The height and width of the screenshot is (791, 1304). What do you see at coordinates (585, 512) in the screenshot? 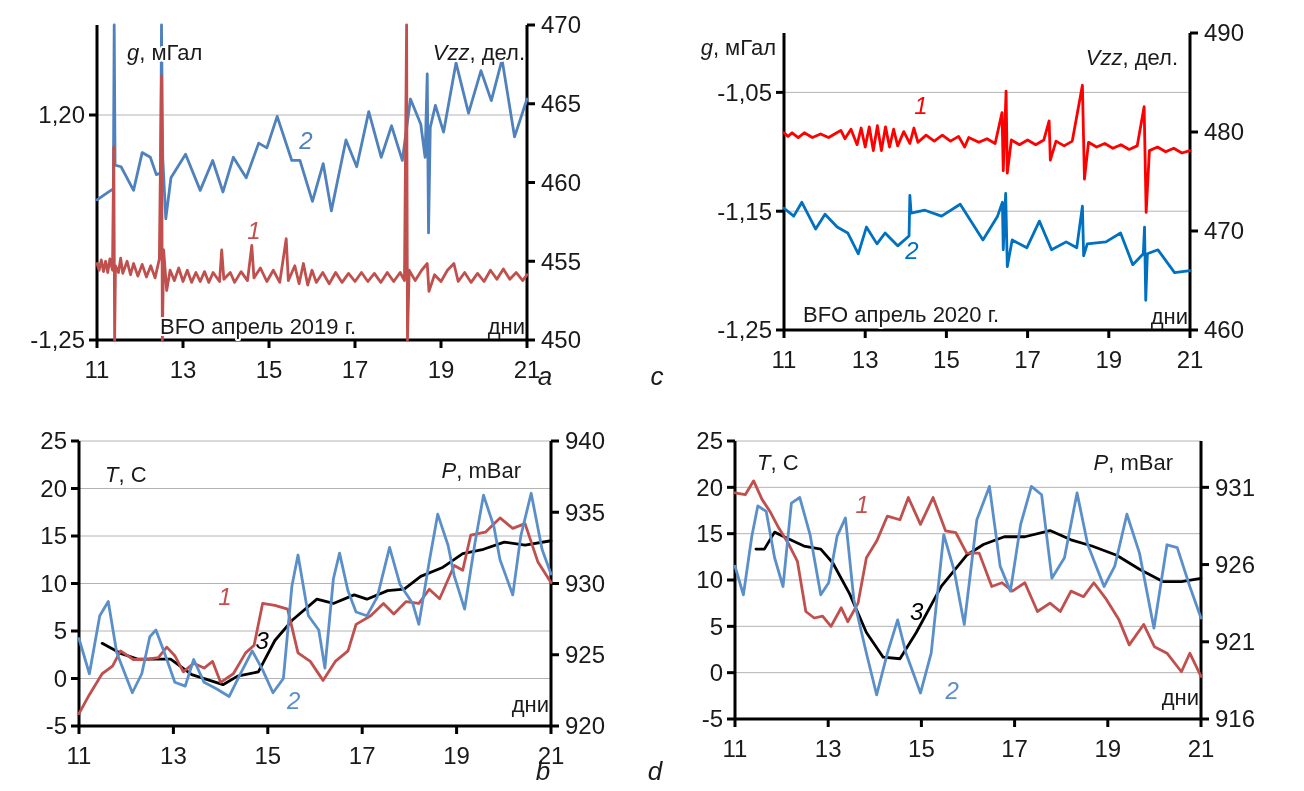
I see `y2-tick-label: 935` at bounding box center [585, 512].